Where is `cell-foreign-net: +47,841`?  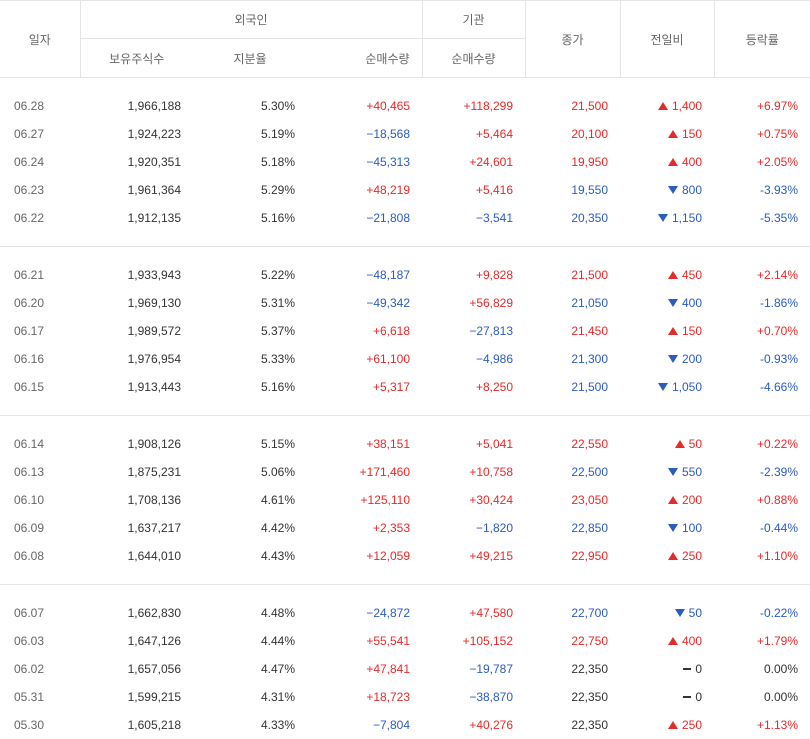
cell-foreign-net: +47,841 is located at coordinates (364, 669).